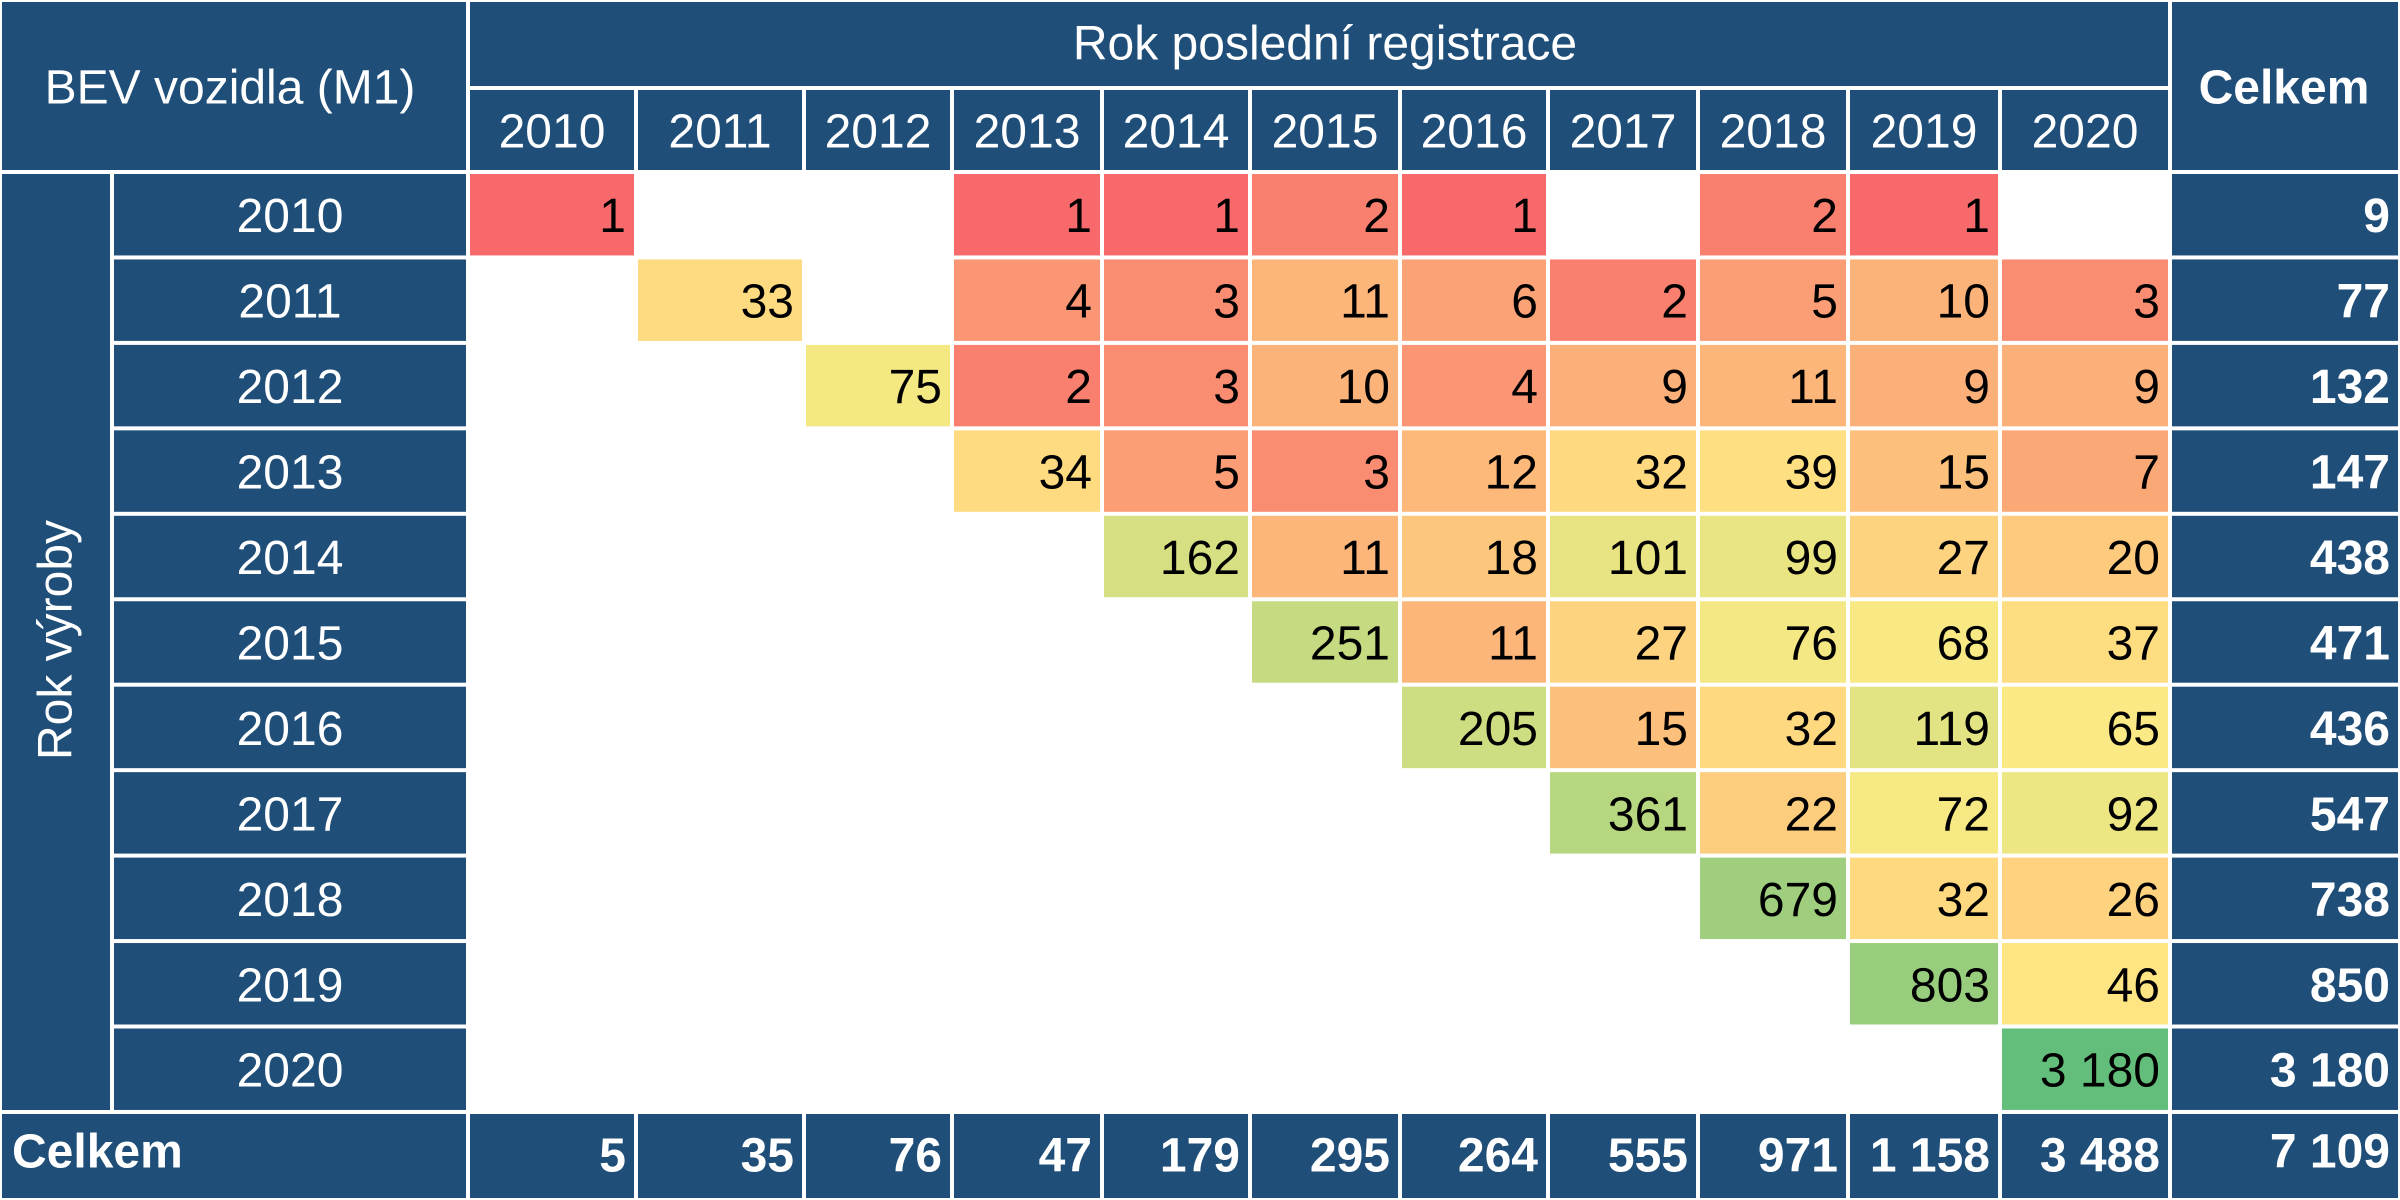 The width and height of the screenshot is (2400, 1200). Describe the element at coordinates (1524, 302) in the screenshot. I see `cell-value-label: 6` at that location.